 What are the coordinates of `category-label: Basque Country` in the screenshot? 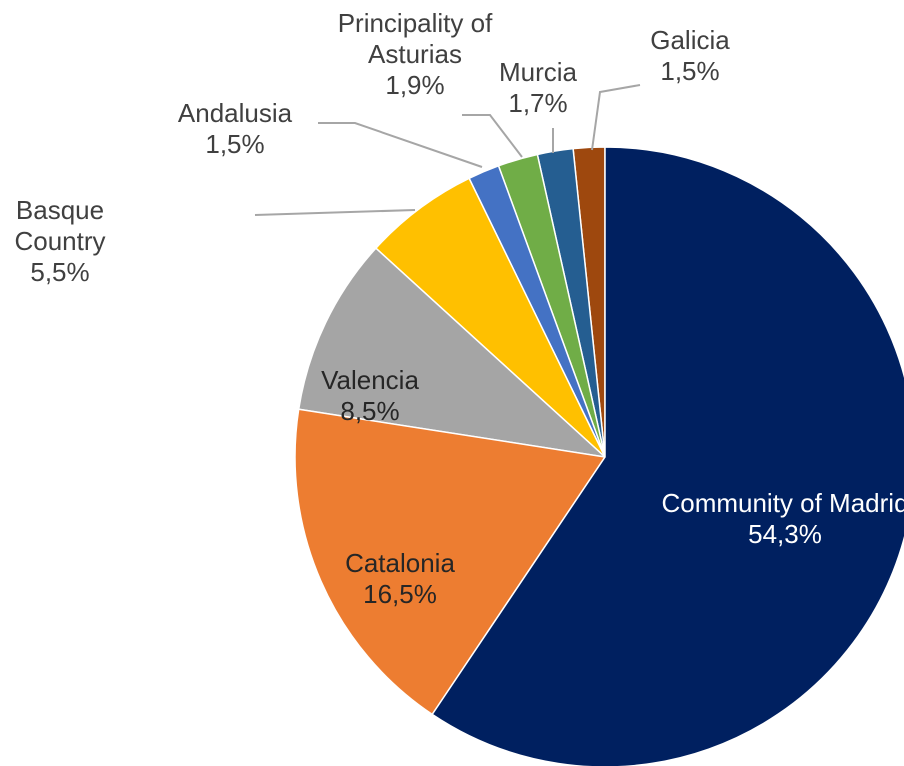 It's located at (60, 225).